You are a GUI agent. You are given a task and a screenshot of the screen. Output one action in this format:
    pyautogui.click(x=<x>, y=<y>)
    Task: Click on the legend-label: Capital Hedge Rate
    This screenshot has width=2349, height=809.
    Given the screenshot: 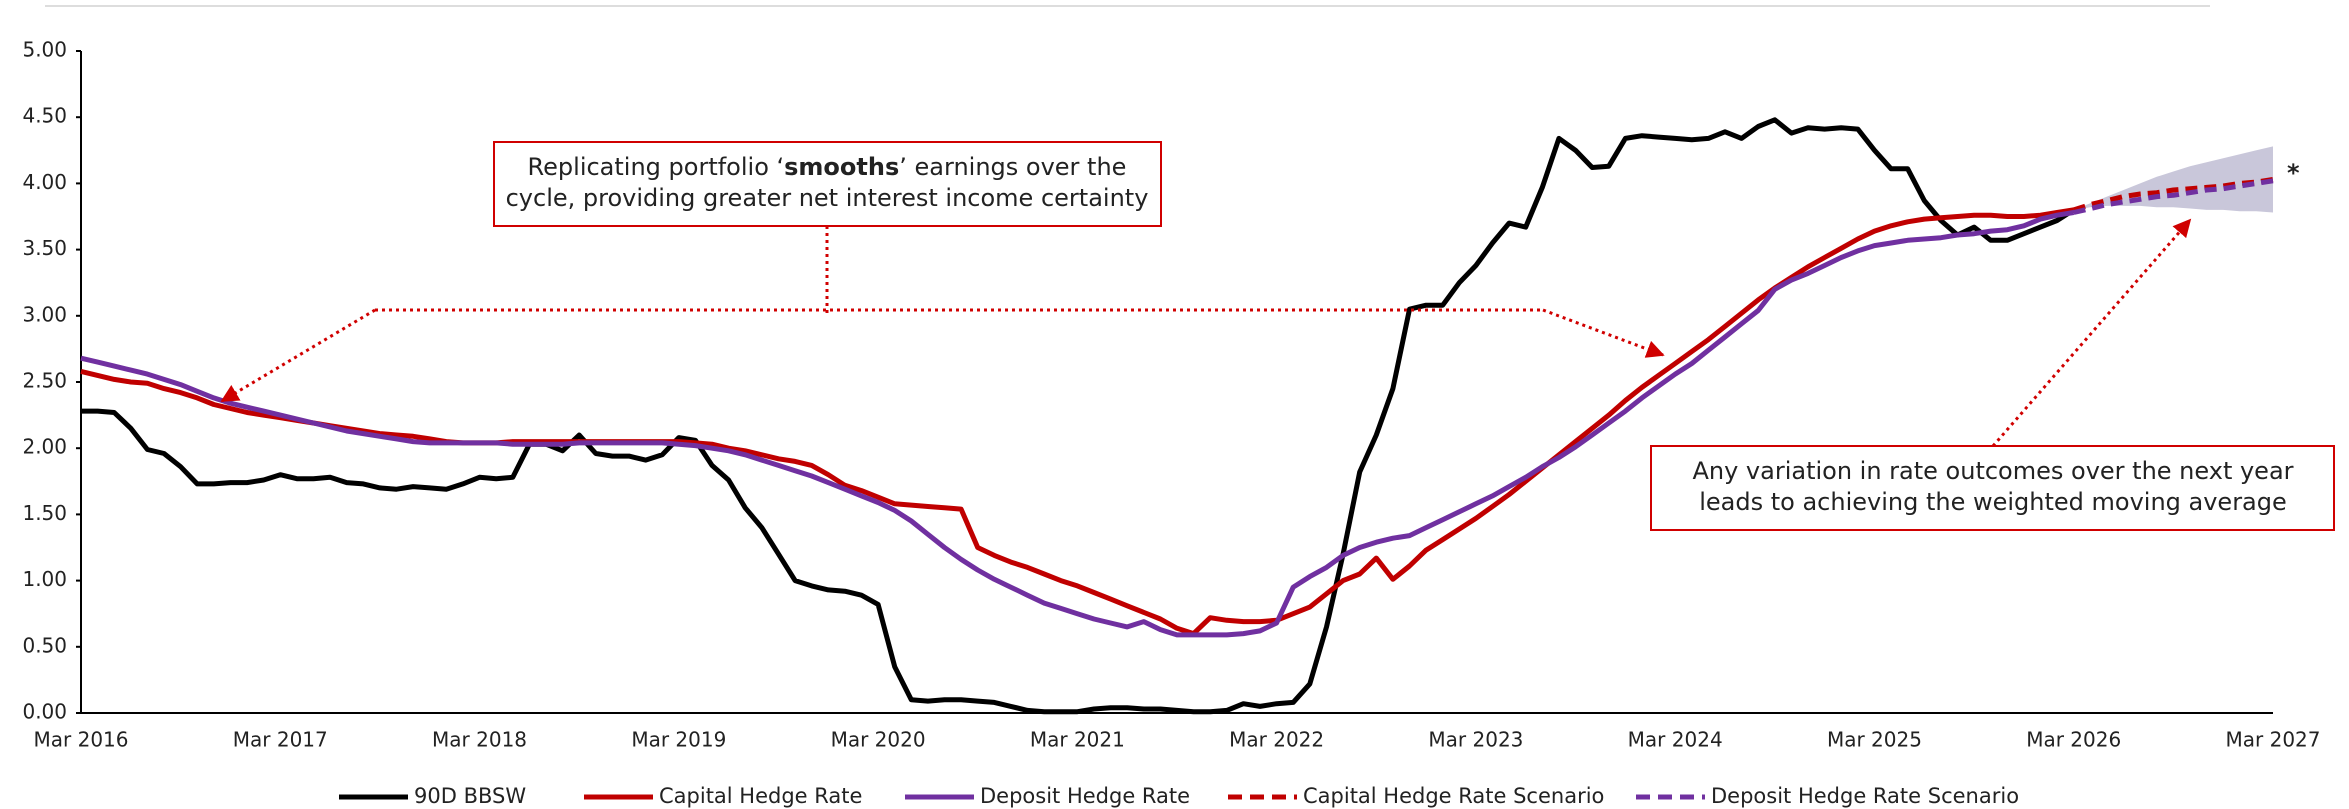 What is the action you would take?
    pyautogui.click(x=760, y=796)
    